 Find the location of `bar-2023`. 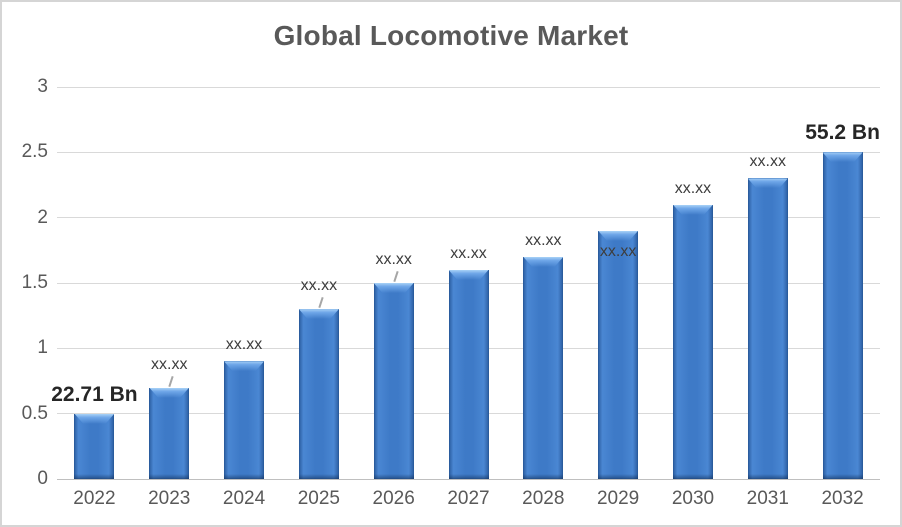

bar-2023 is located at coordinates (169, 433).